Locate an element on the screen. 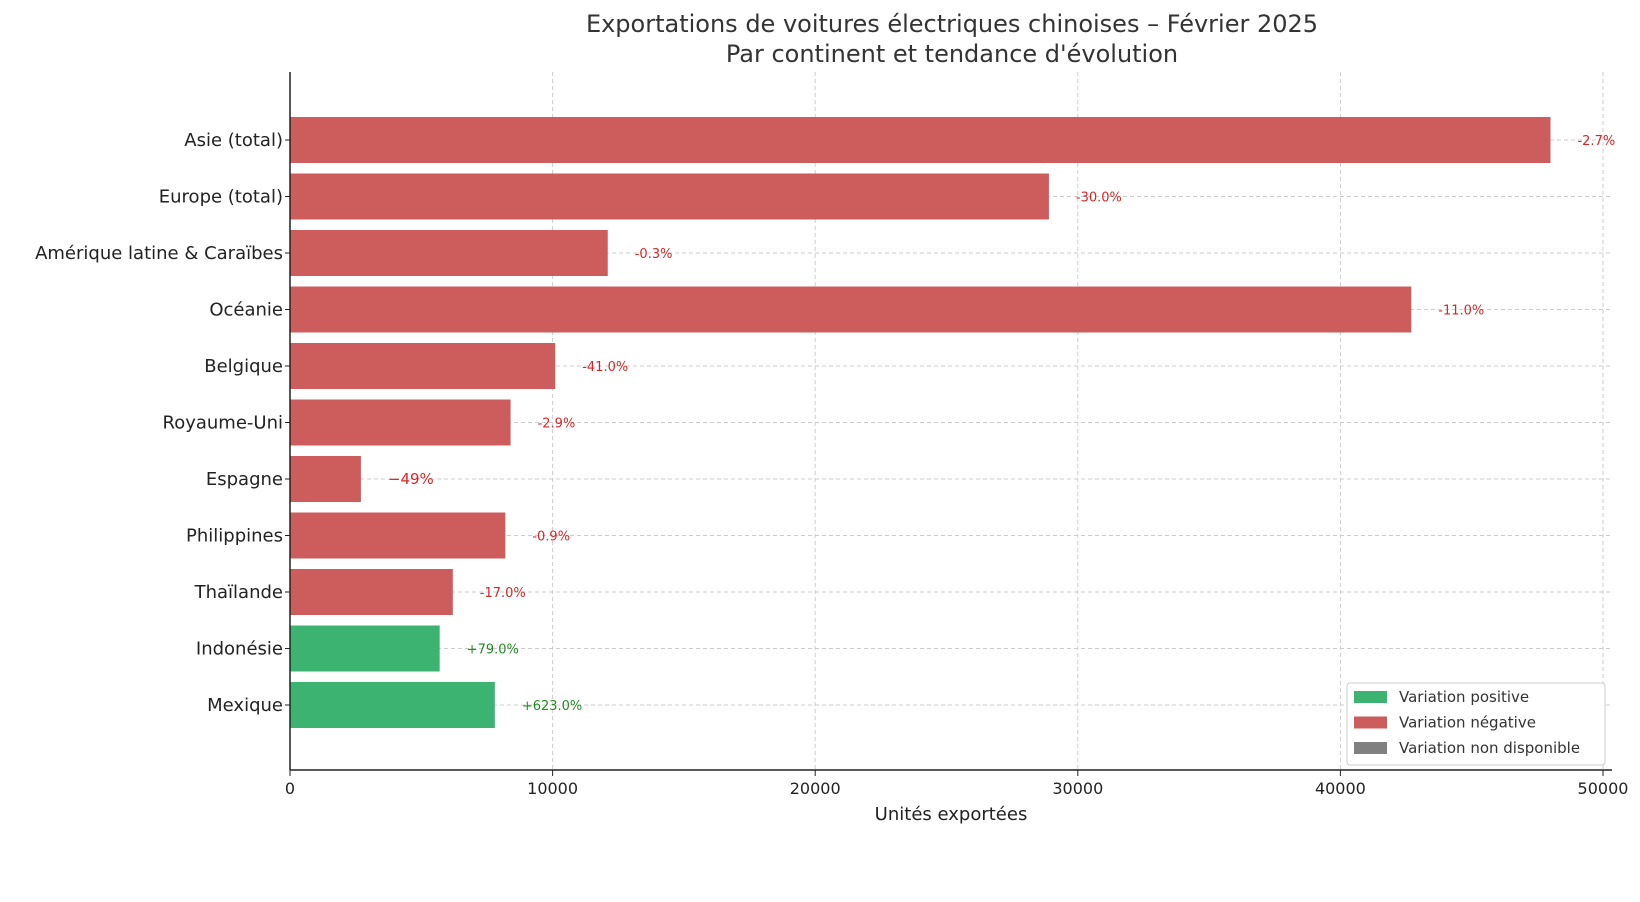  x-tick-label: 20000 is located at coordinates (815, 788).